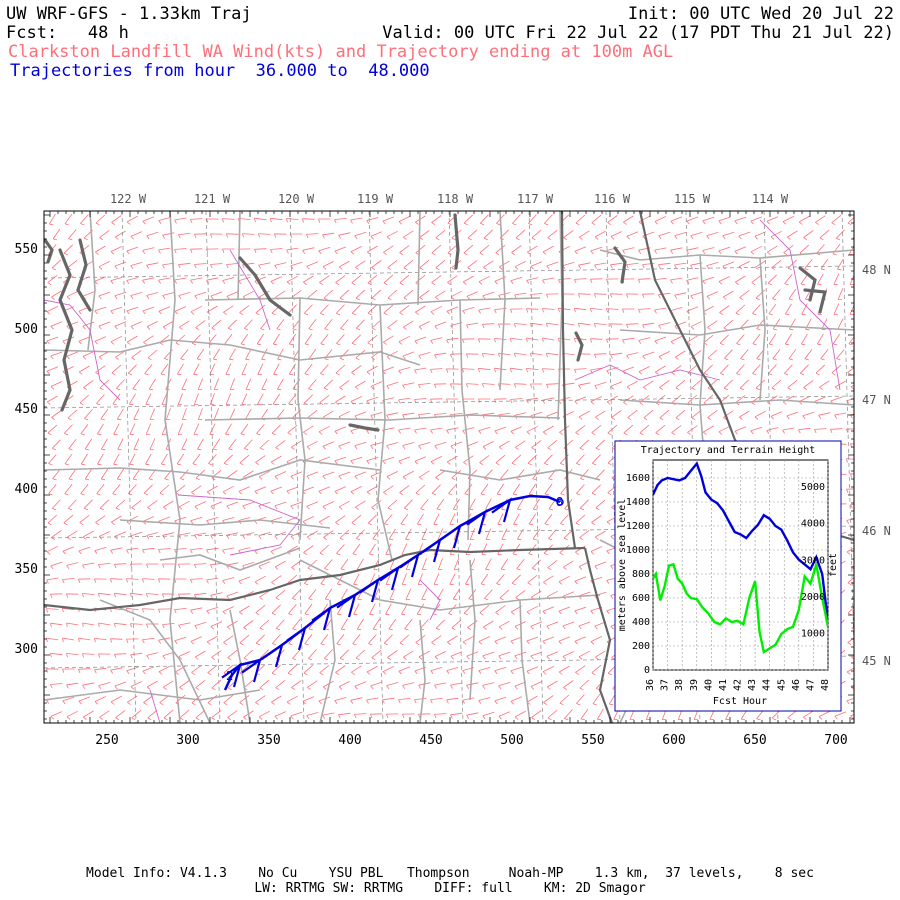 This screenshot has height=900, width=900. Describe the element at coordinates (296, 199) in the screenshot. I see `longitude-label: 120 W` at that location.